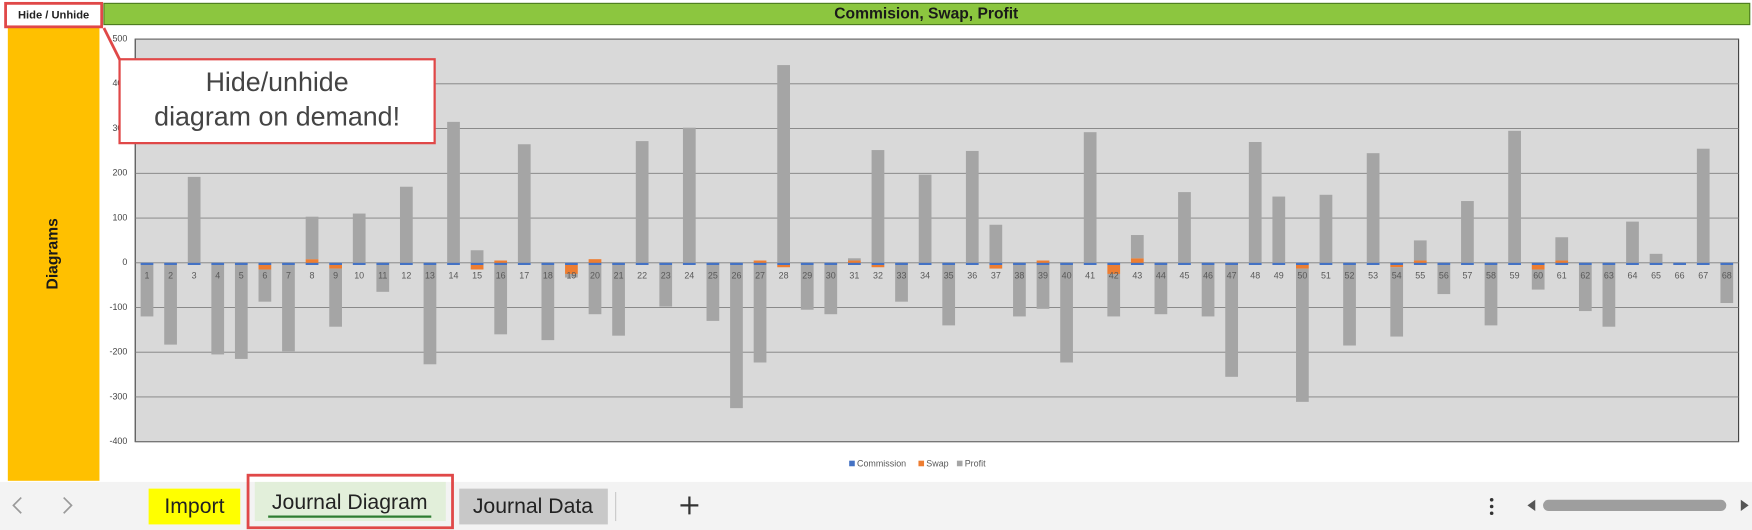 This screenshot has width=1752, height=530. Describe the element at coordinates (571, 276) in the screenshot. I see `x-tick-label: 19` at that location.